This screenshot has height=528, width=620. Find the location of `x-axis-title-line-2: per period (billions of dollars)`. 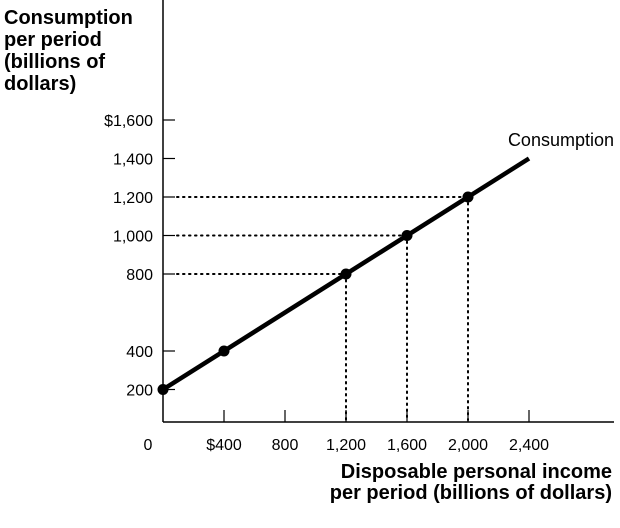

x-axis-title-line-2: per period (billions of dollars) is located at coordinates (470, 493).